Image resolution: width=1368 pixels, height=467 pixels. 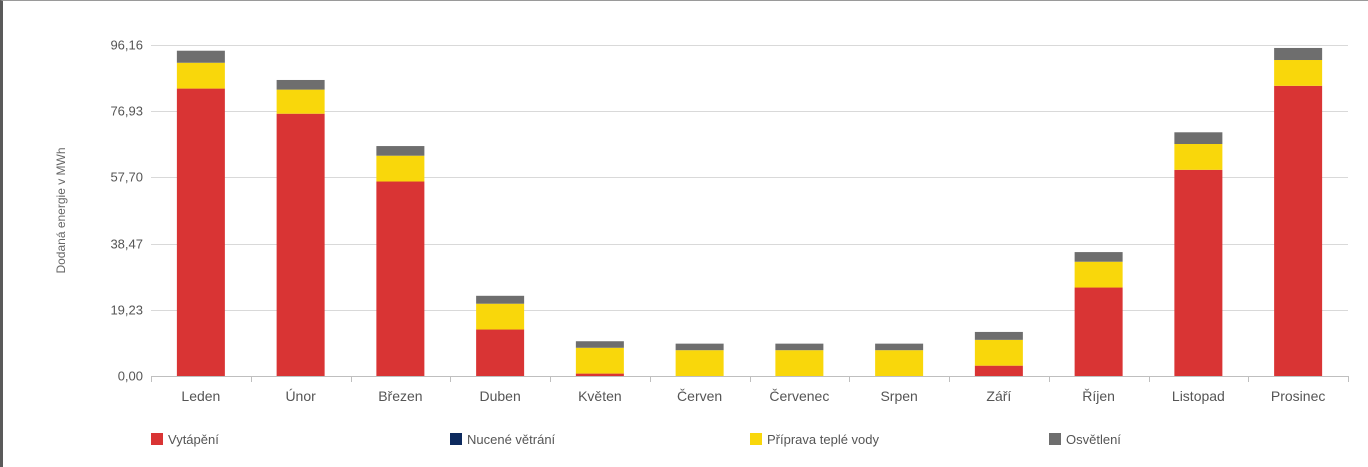 What do you see at coordinates (193, 439) in the screenshot?
I see `legend-label: Vytápění` at bounding box center [193, 439].